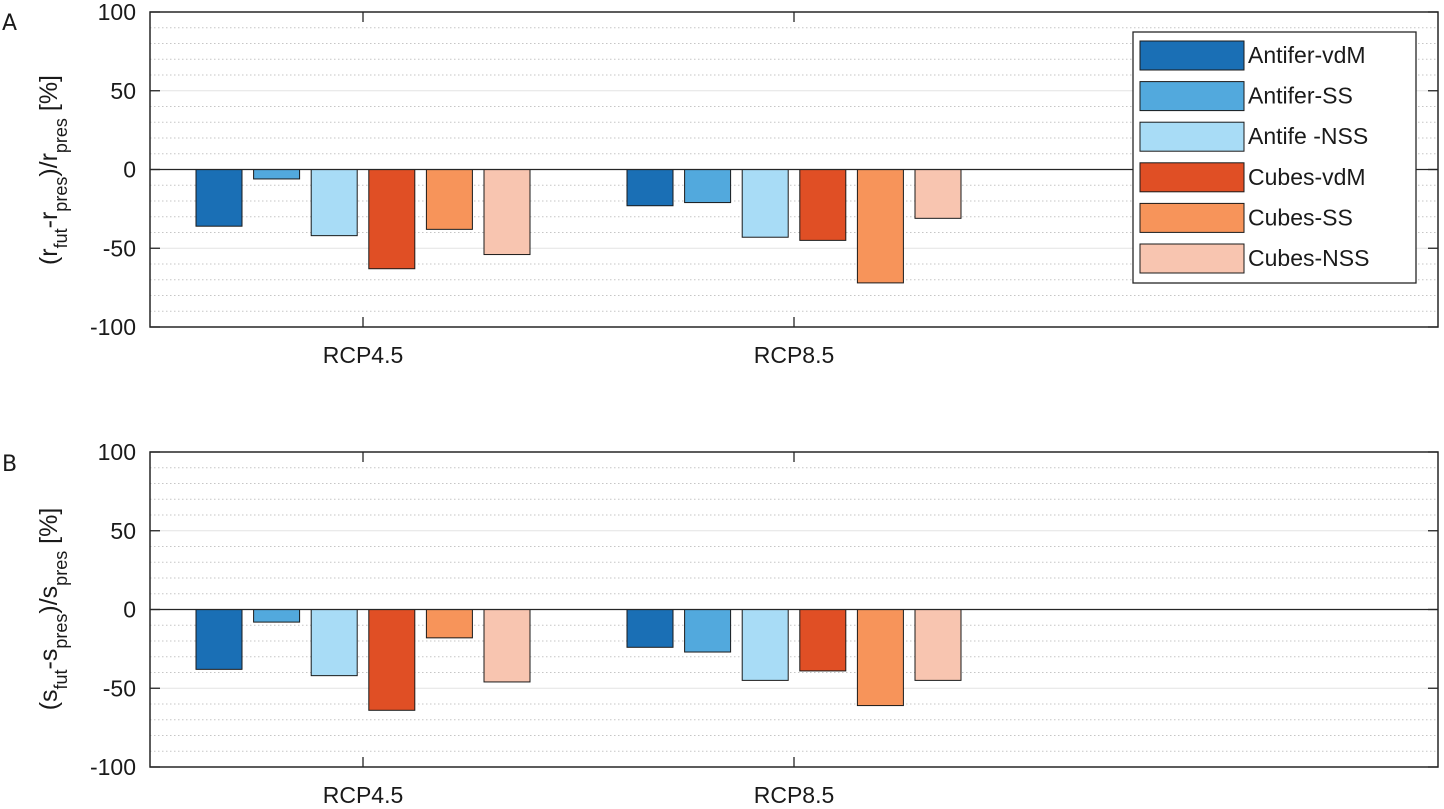 The height and width of the screenshot is (809, 1444). I want to click on legend-label: Antifer-SS, so click(1300, 96).